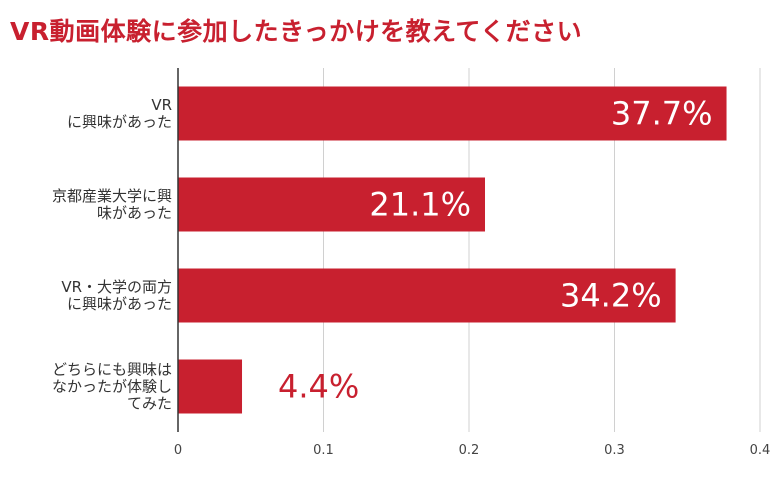 The width and height of the screenshot is (782, 479). I want to click on x-tick-label: 0.3, so click(614, 450).